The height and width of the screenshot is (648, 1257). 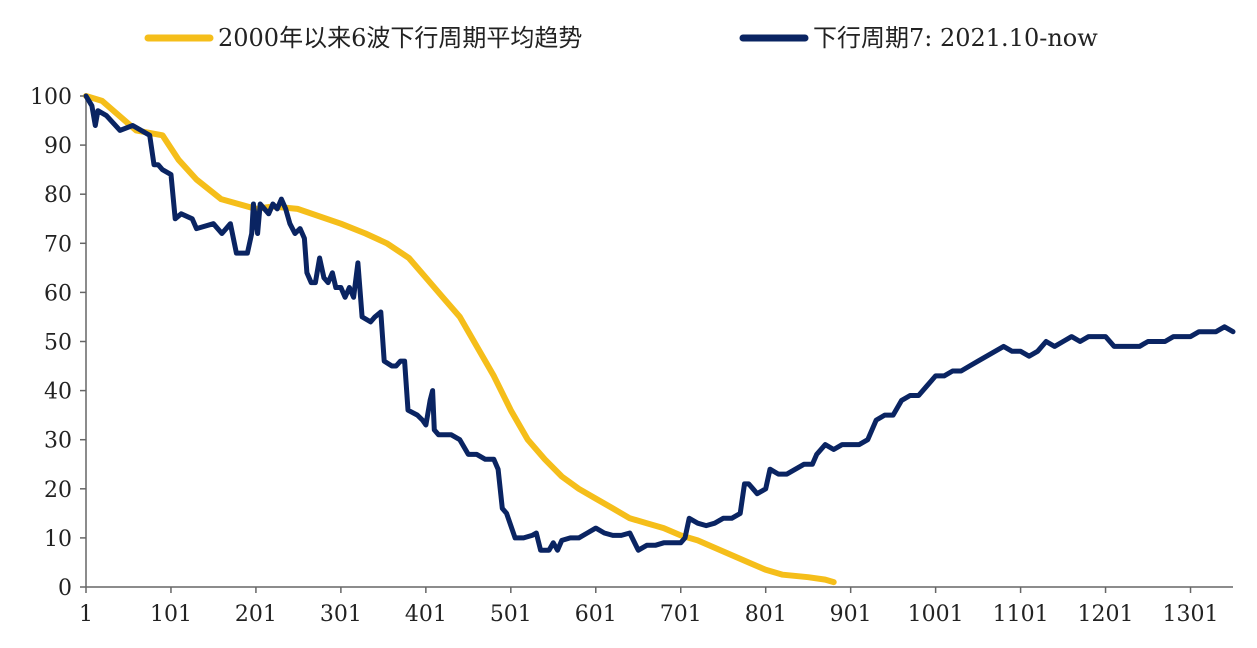 I want to click on x-tick-label: 601, so click(x=596, y=614).